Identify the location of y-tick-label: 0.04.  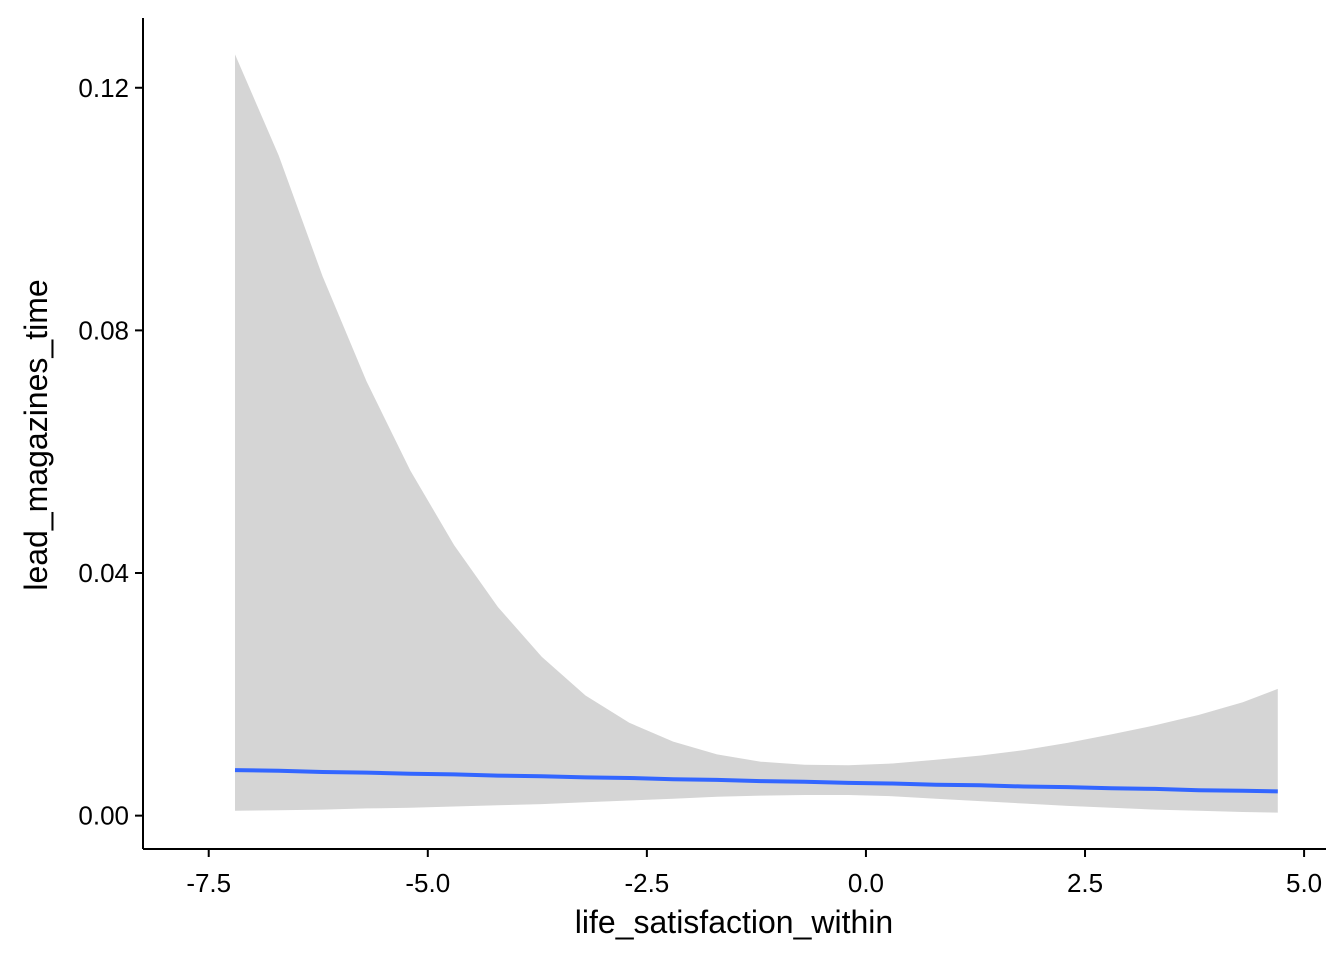
(103, 573).